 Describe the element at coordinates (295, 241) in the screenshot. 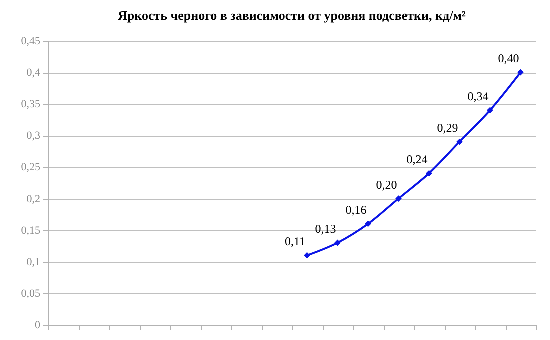

I see `data-label: 0,11` at that location.